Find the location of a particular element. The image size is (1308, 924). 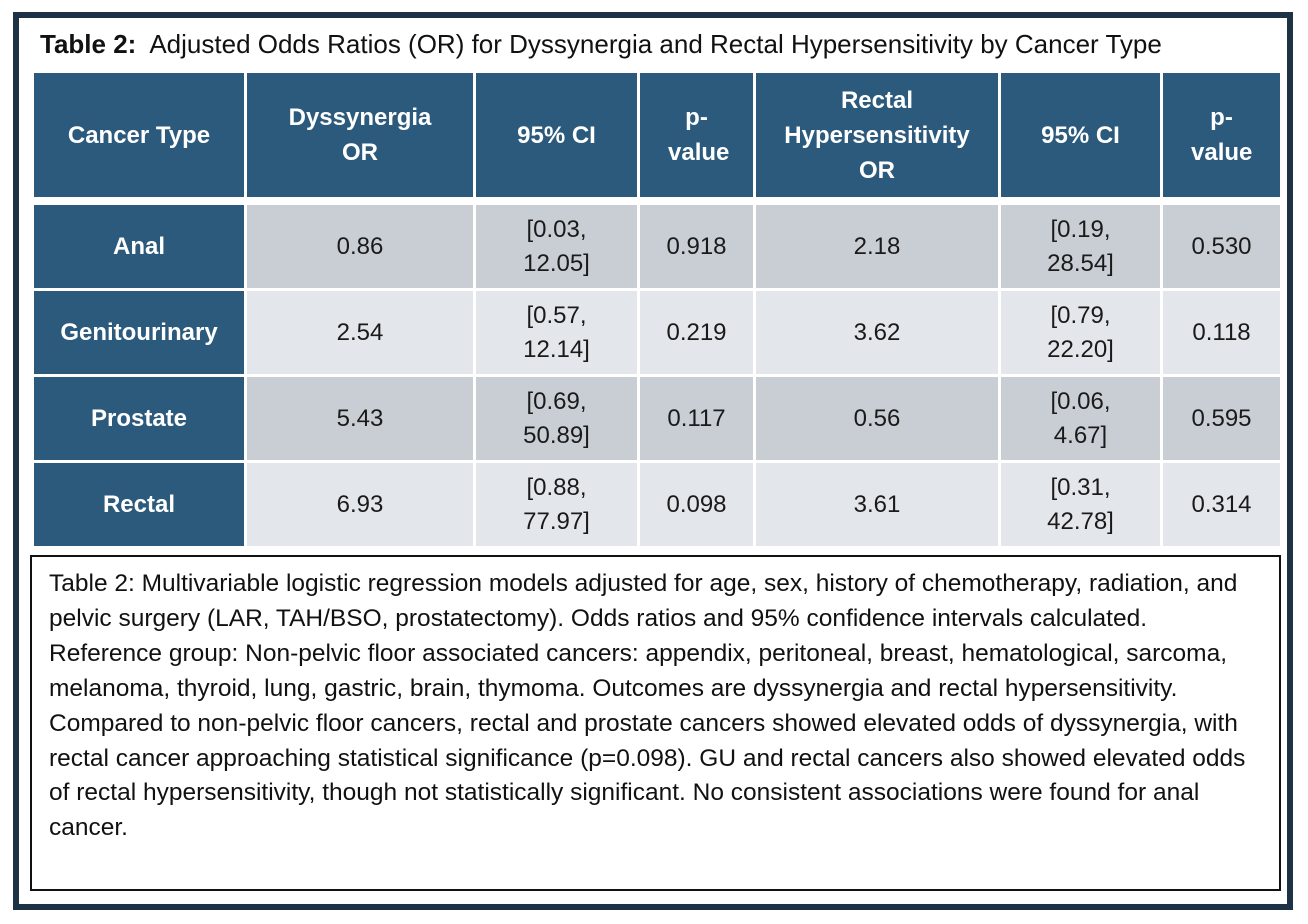

row-cancer-type: Anal is located at coordinates (139, 246).